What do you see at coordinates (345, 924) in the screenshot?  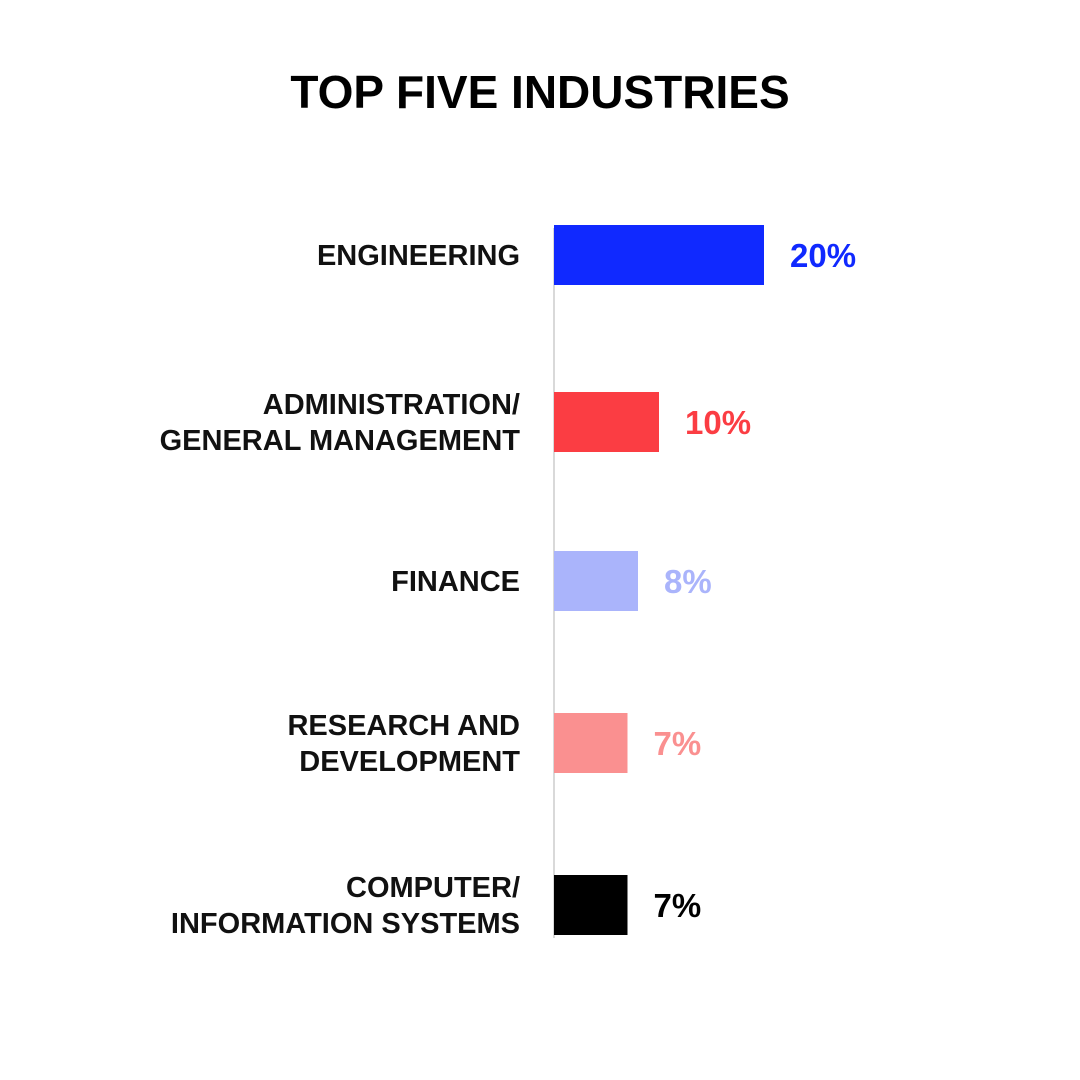 I see `category-label-5-line-2: INFORMATION SYSTEMS` at bounding box center [345, 924].